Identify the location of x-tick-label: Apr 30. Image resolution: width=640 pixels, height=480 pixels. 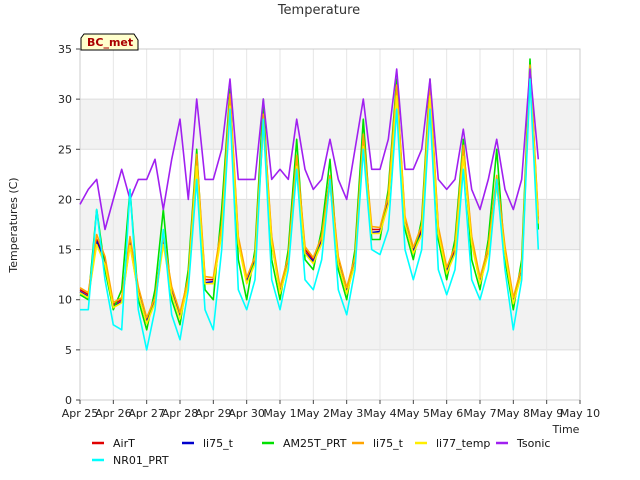
(246, 413).